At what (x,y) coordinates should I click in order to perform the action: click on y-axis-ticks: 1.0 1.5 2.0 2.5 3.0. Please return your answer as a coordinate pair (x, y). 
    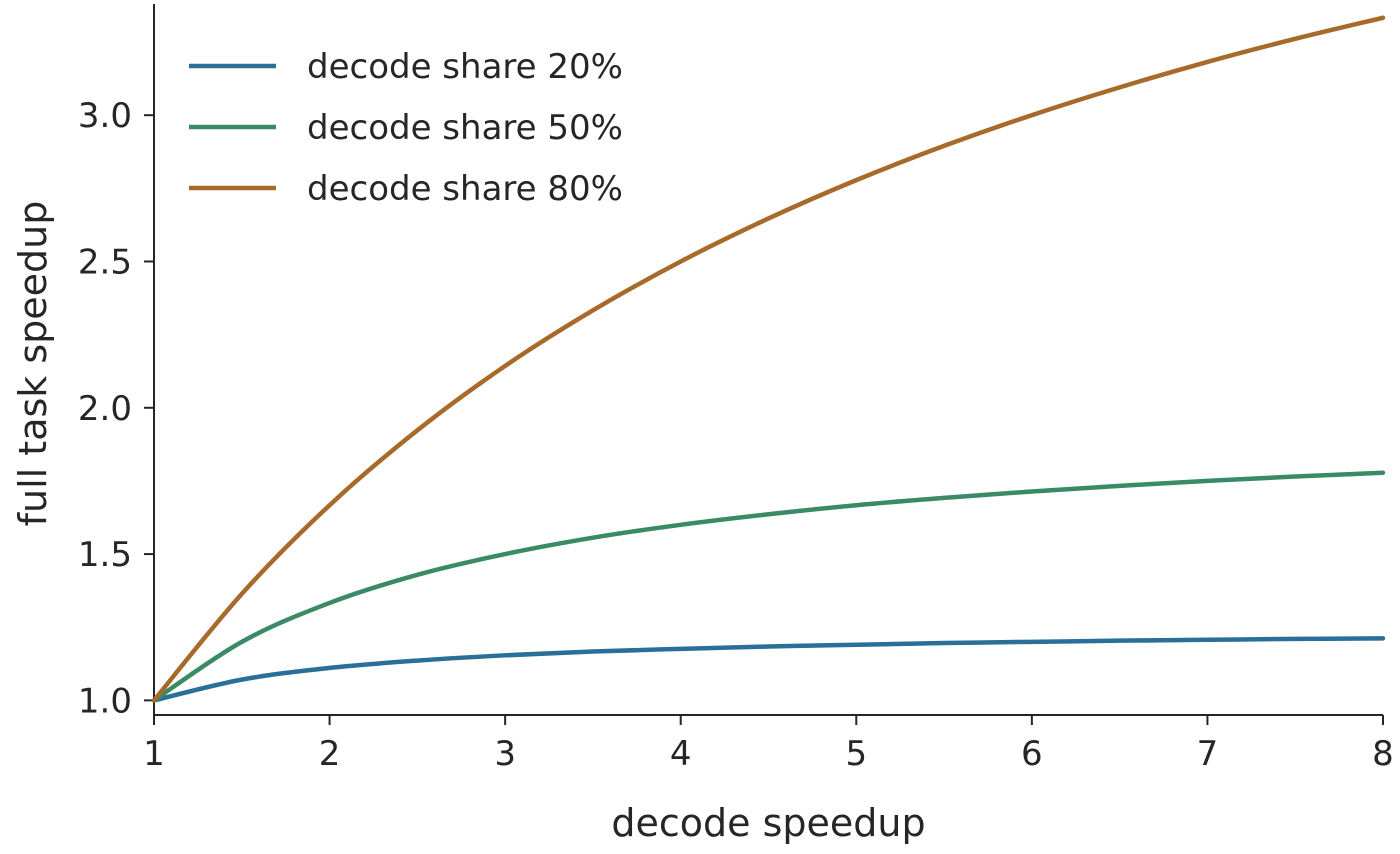
    Looking at the image, I should click on (116, 408).